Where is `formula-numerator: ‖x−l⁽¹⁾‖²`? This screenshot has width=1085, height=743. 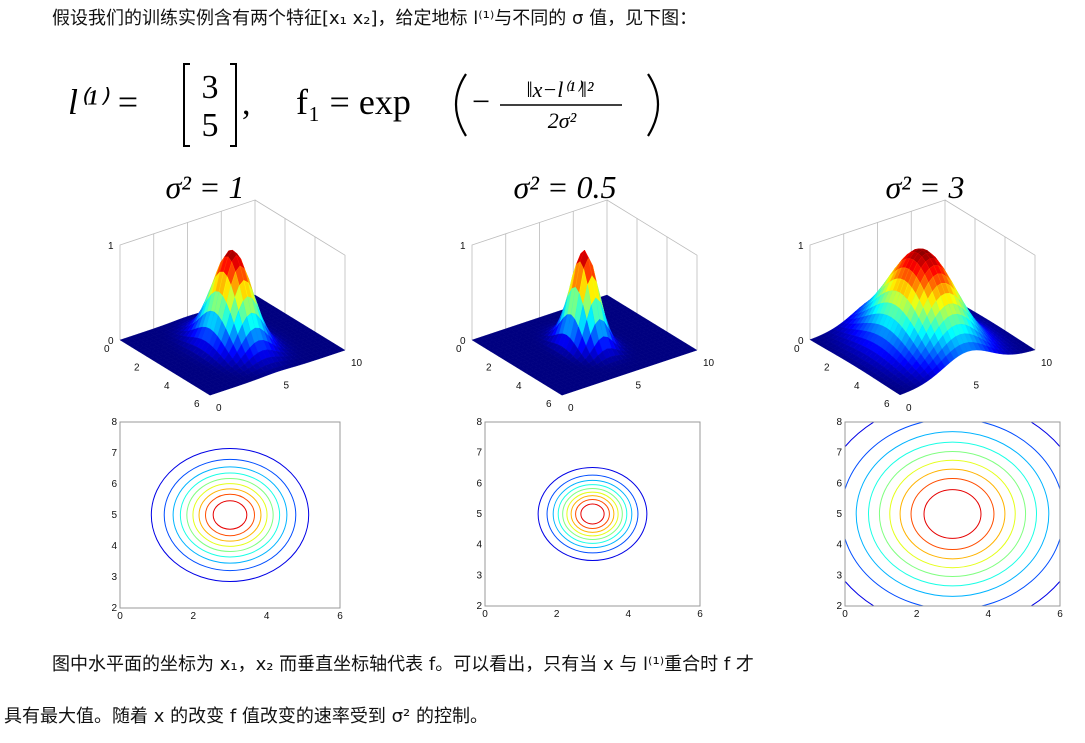
formula-numerator: ‖x−l⁽¹⁾‖² is located at coordinates (559, 89).